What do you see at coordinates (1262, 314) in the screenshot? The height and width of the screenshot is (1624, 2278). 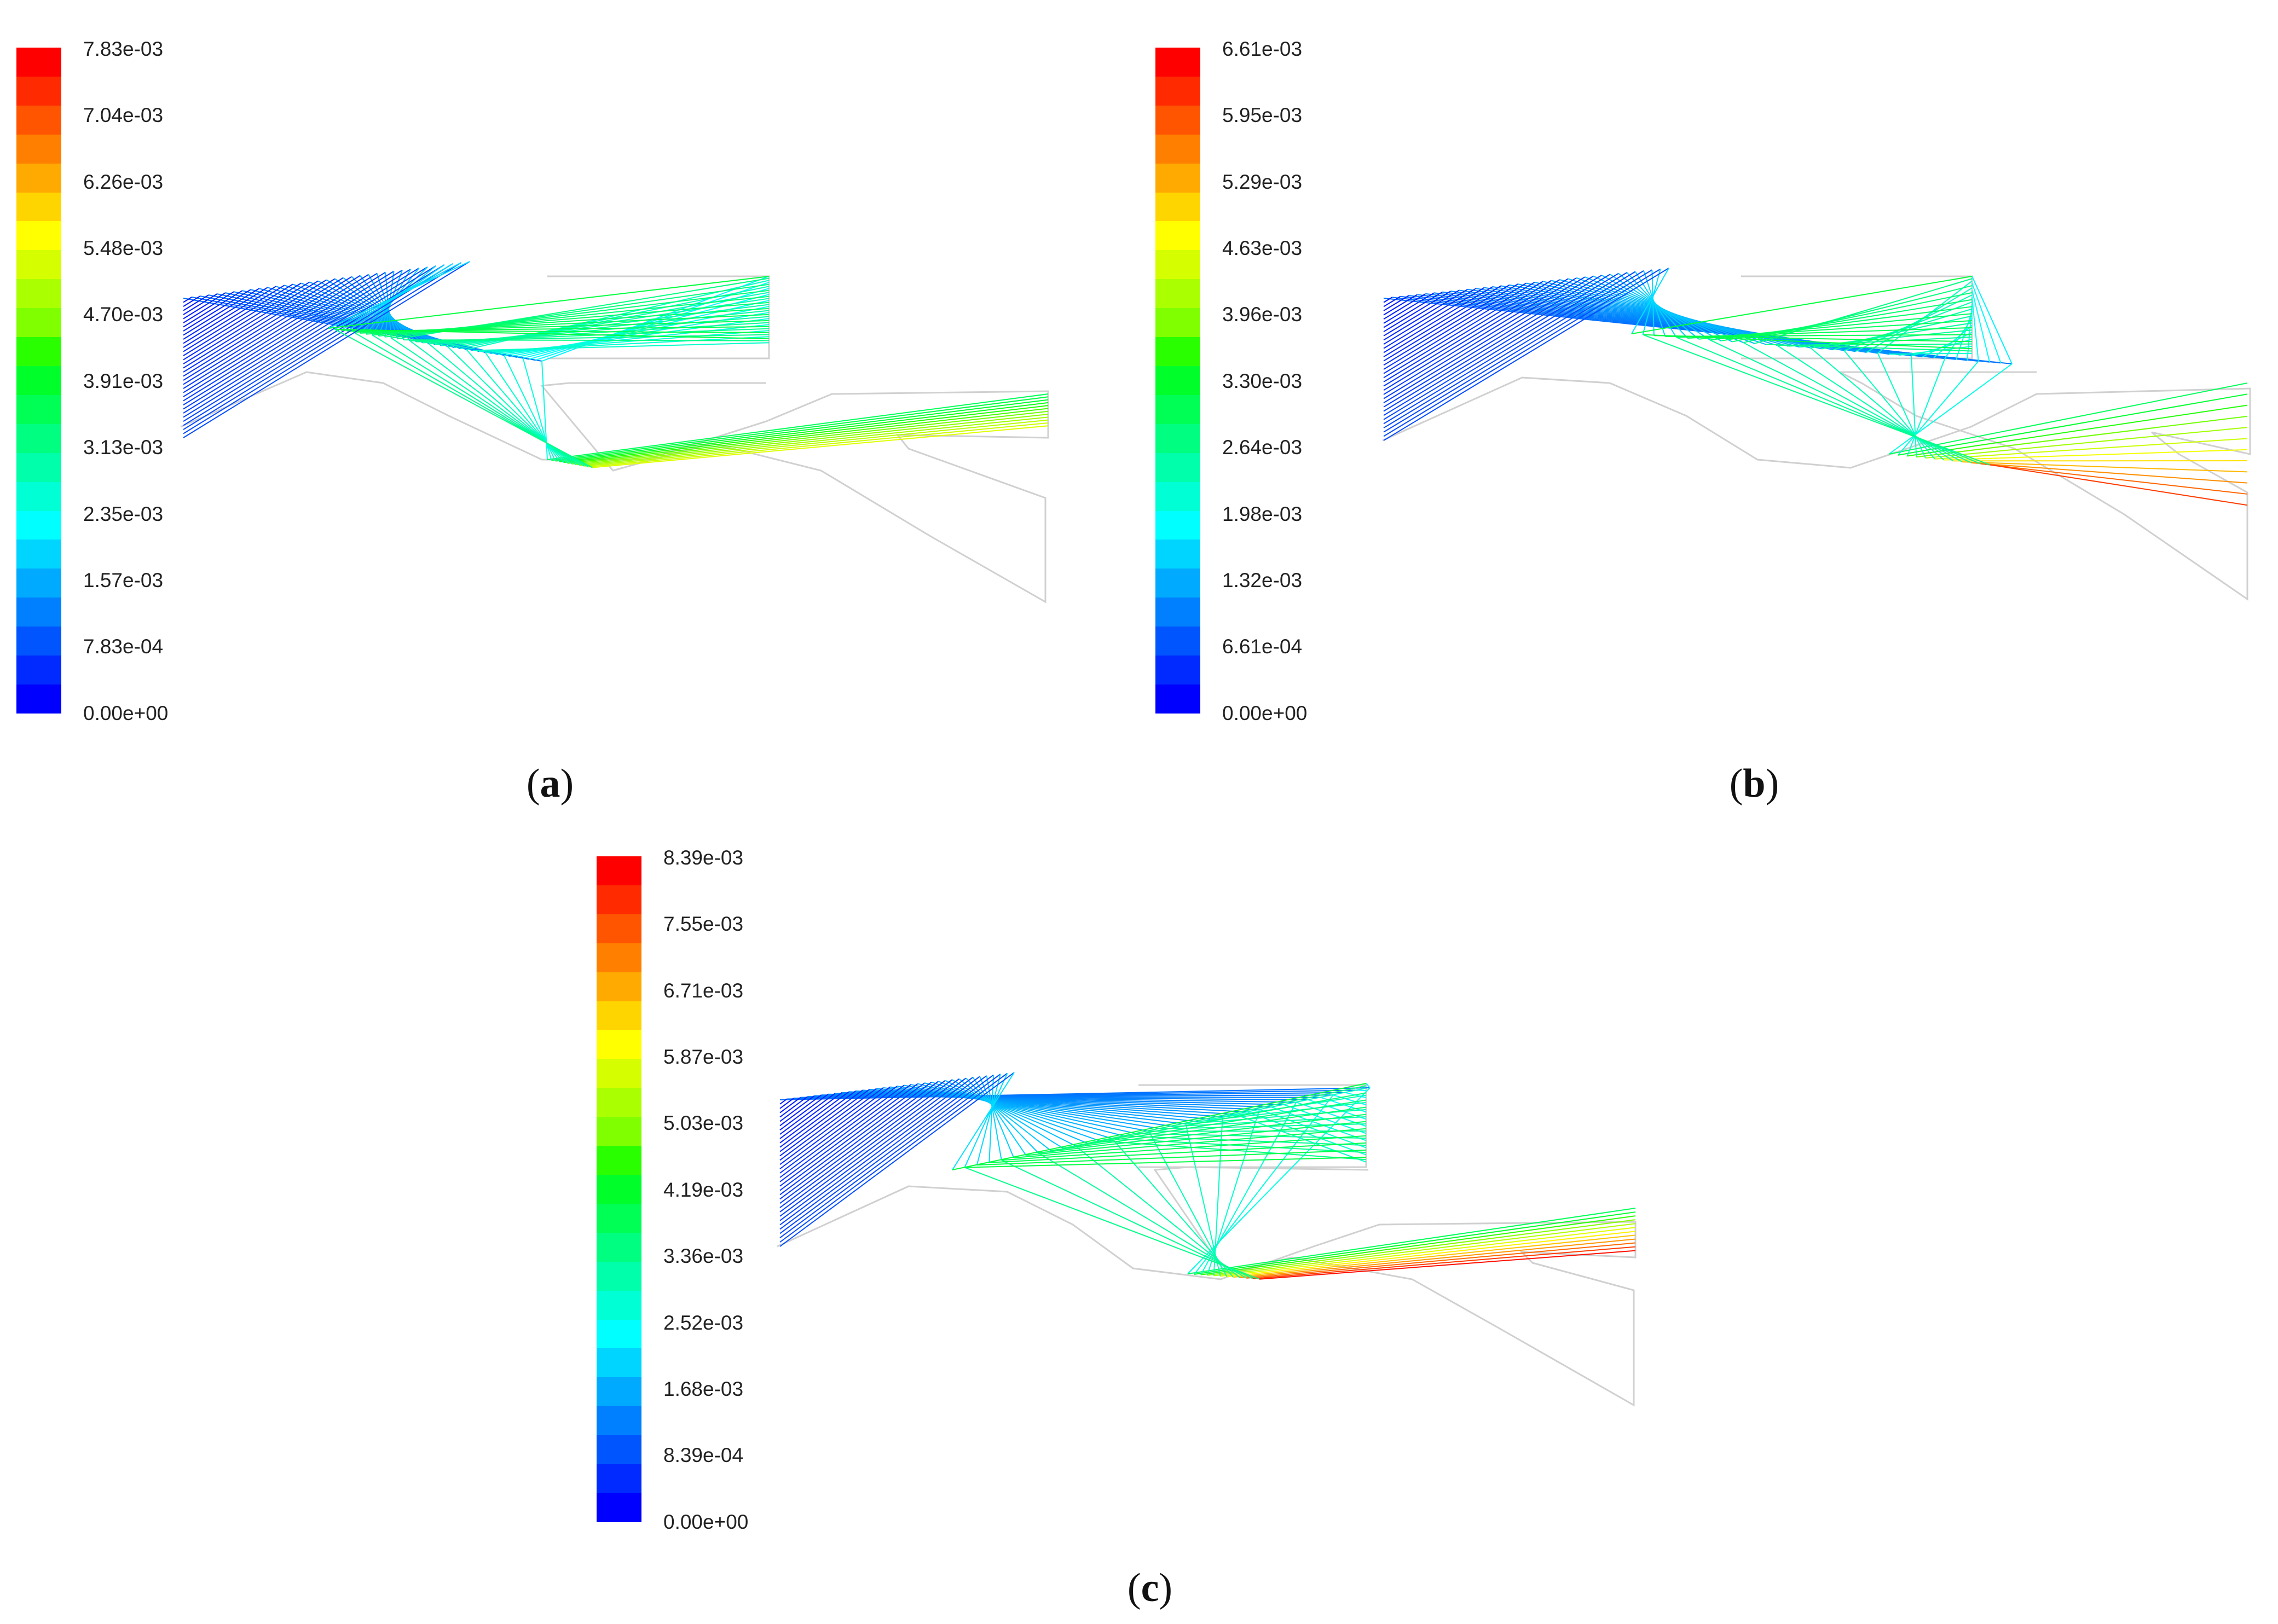 I see `tick-label: 3.96e-03` at bounding box center [1262, 314].